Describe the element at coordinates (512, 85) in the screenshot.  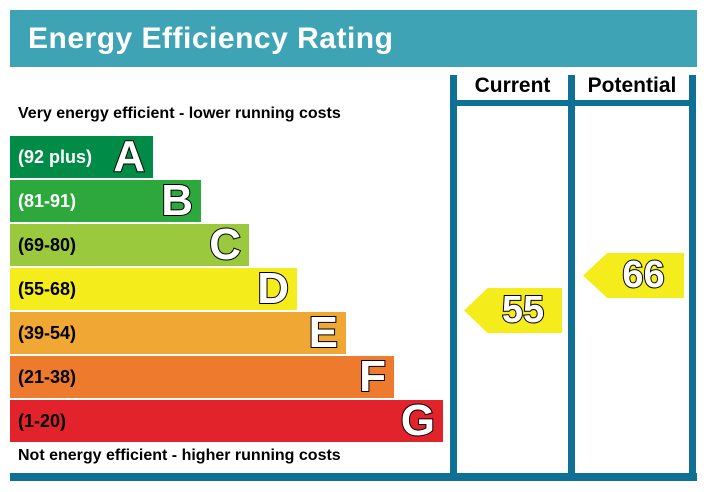
I see `column-header-current: Current` at that location.